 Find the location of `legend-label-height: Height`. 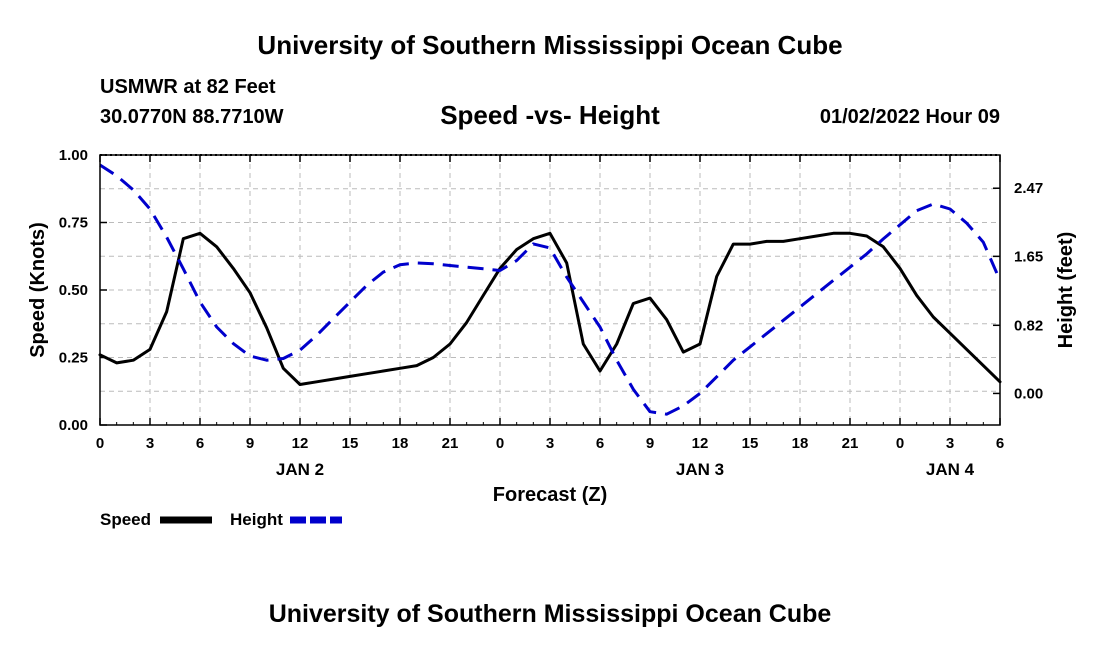

legend-label-height: Height is located at coordinates (256, 519).